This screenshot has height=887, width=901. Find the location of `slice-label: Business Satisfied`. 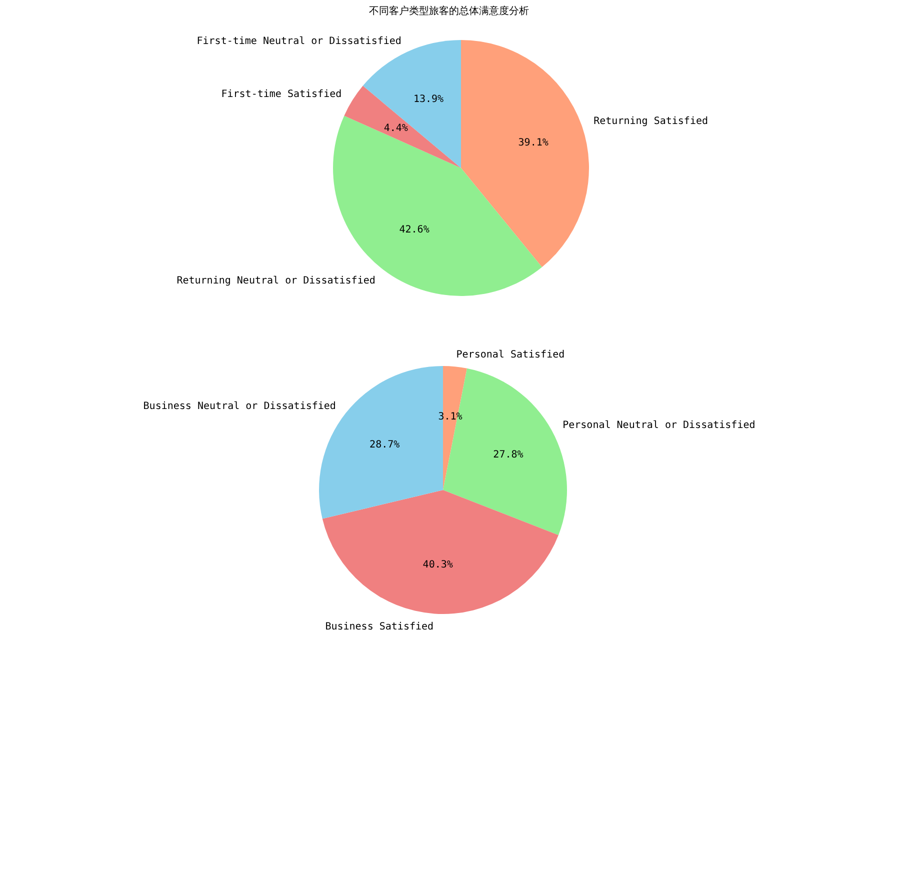

slice-label: Business Satisfied is located at coordinates (379, 627).